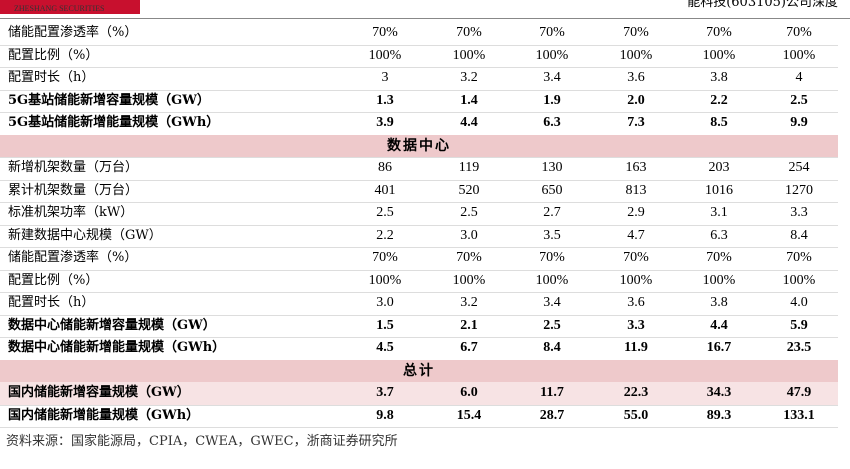 This screenshot has width=850, height=469. What do you see at coordinates (719, 122) in the screenshot?
I see `cell: 8.5` at bounding box center [719, 122].